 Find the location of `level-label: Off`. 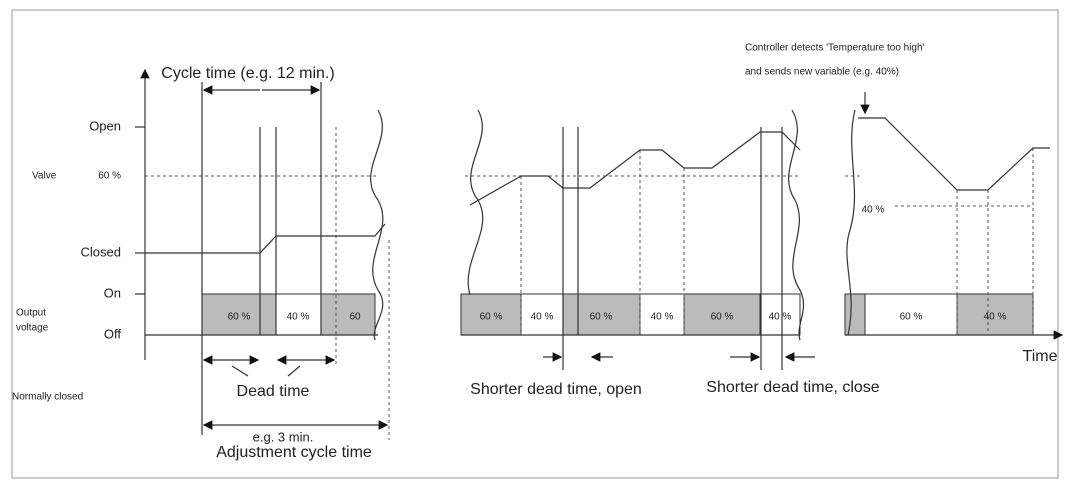

level-label: Off is located at coordinates (112, 333).